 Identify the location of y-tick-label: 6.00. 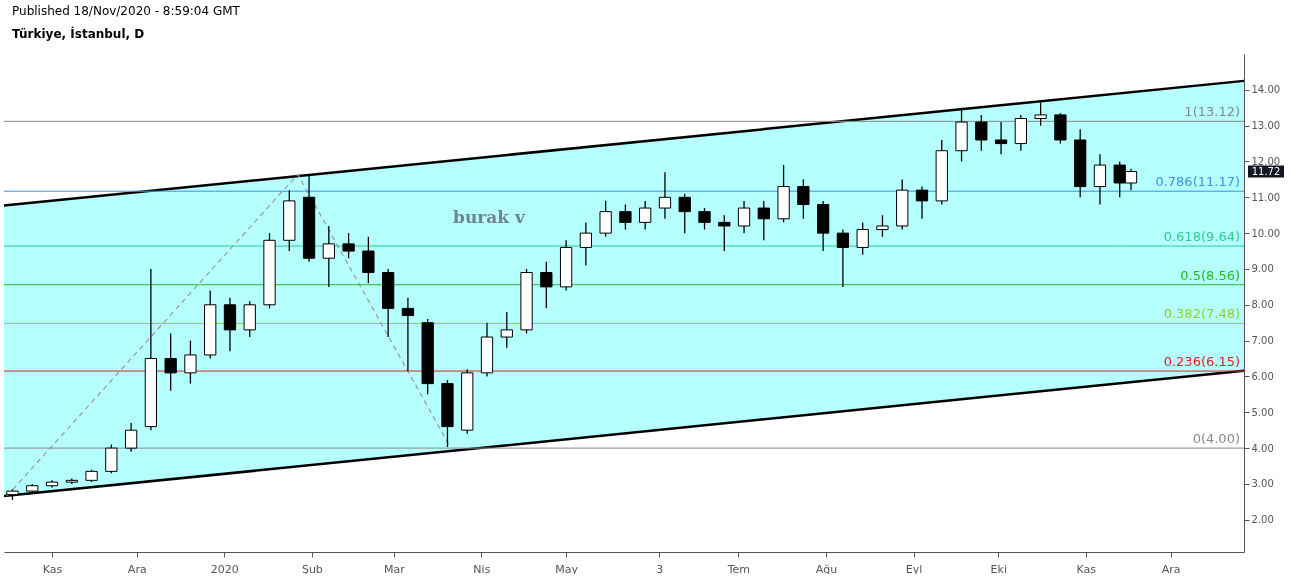
(1262, 376).